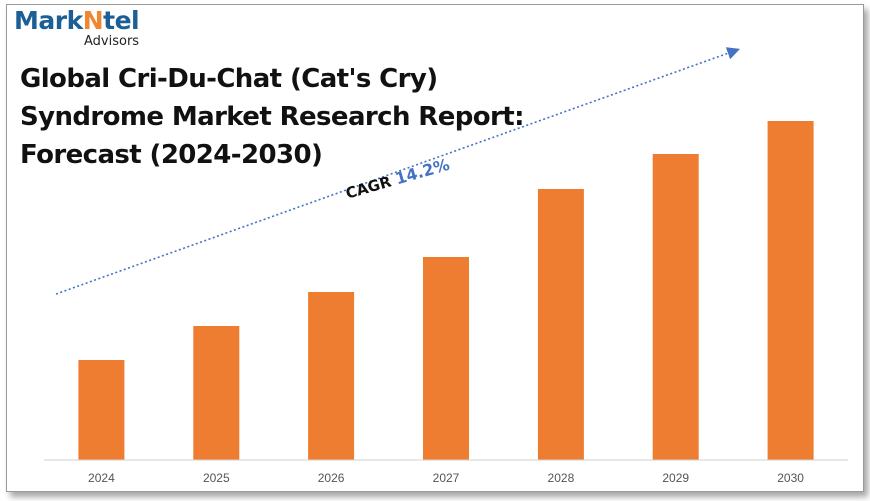 The width and height of the screenshot is (870, 501). I want to click on bar-2026, so click(331, 376).